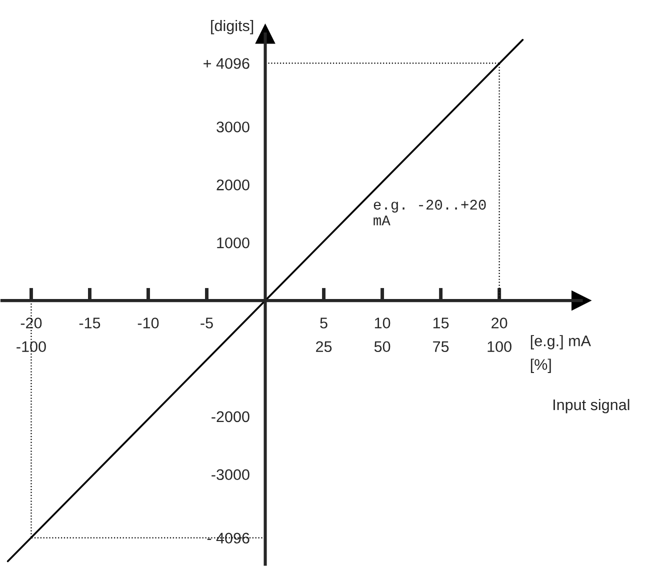  Describe the element at coordinates (500, 323) in the screenshot. I see `x-tick-label: 20` at that location.